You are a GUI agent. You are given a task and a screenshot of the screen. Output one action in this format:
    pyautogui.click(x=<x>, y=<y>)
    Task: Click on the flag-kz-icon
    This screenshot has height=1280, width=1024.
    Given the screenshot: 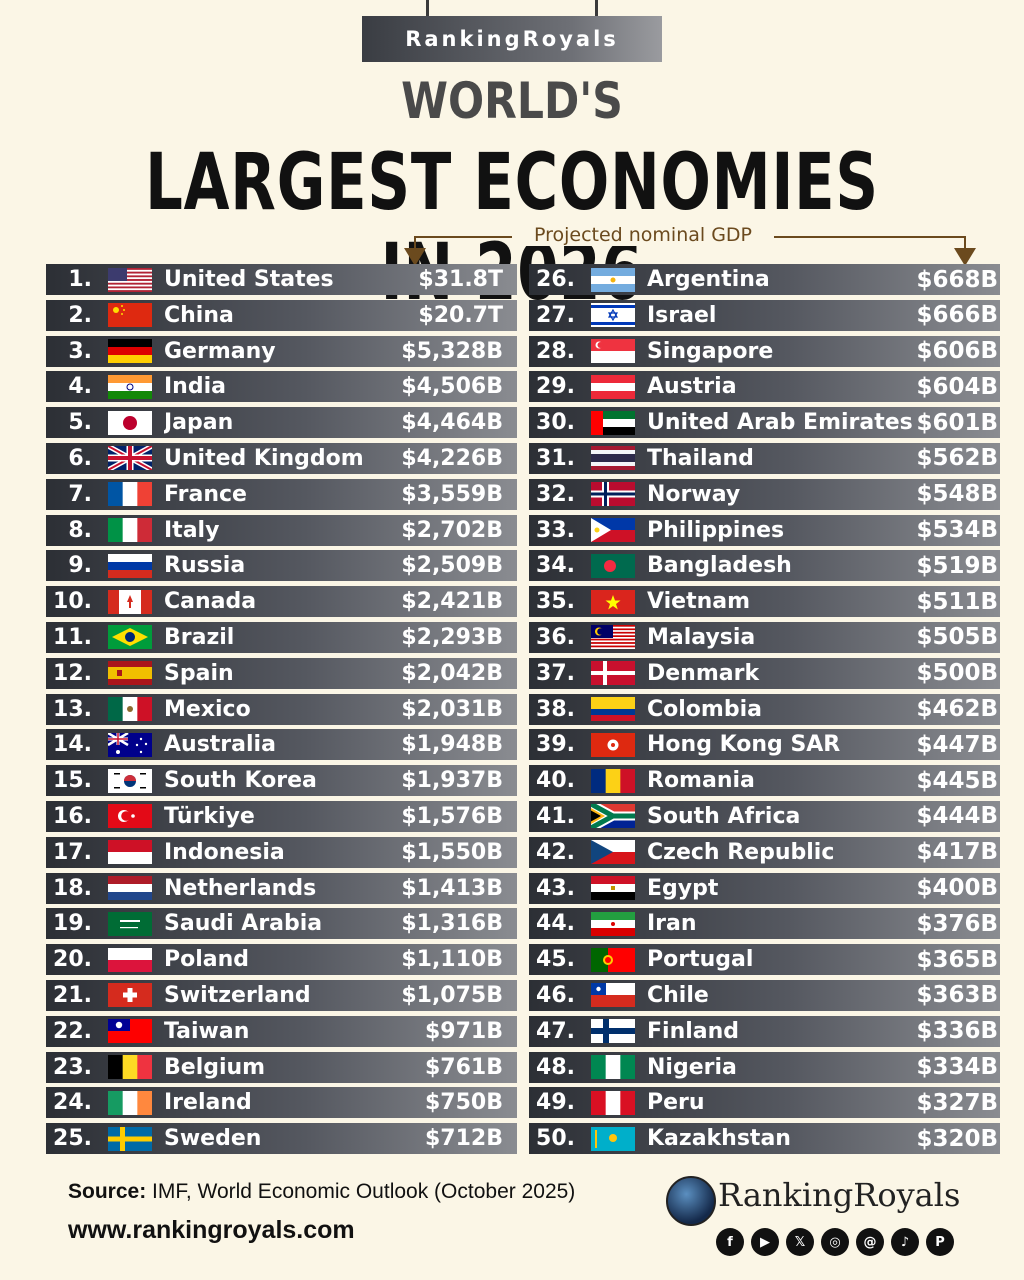 What is the action you would take?
    pyautogui.click(x=613, y=1138)
    